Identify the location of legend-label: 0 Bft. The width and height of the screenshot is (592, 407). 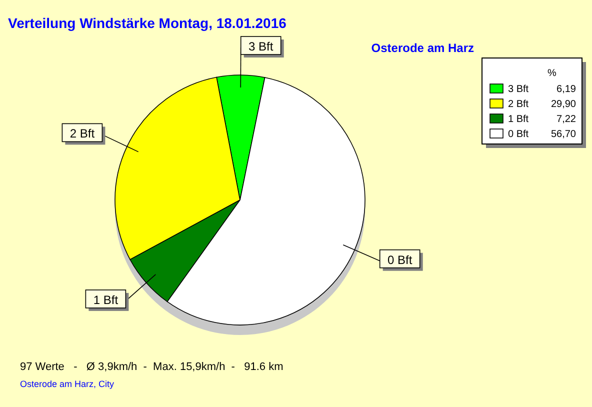
(518, 134).